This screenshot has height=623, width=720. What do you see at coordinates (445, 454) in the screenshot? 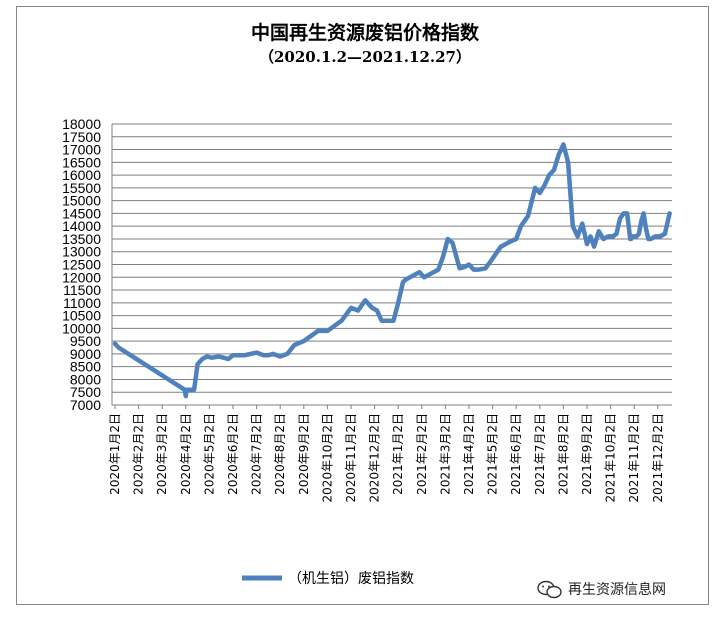
I see `x-tick-label: 2021年3月2日` at bounding box center [445, 454].